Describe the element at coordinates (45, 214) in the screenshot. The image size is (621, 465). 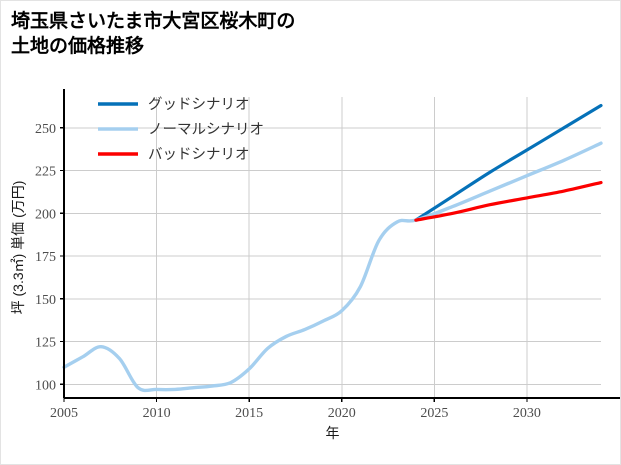
I see `y-tick-label: 200` at that location.